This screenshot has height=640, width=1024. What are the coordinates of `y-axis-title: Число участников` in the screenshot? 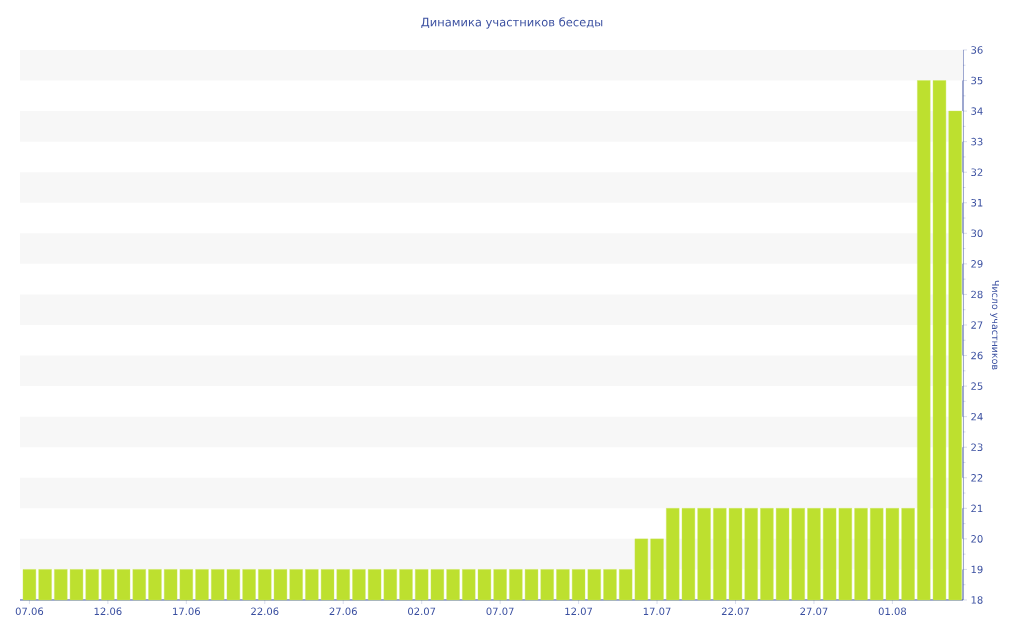 It's located at (994, 325).